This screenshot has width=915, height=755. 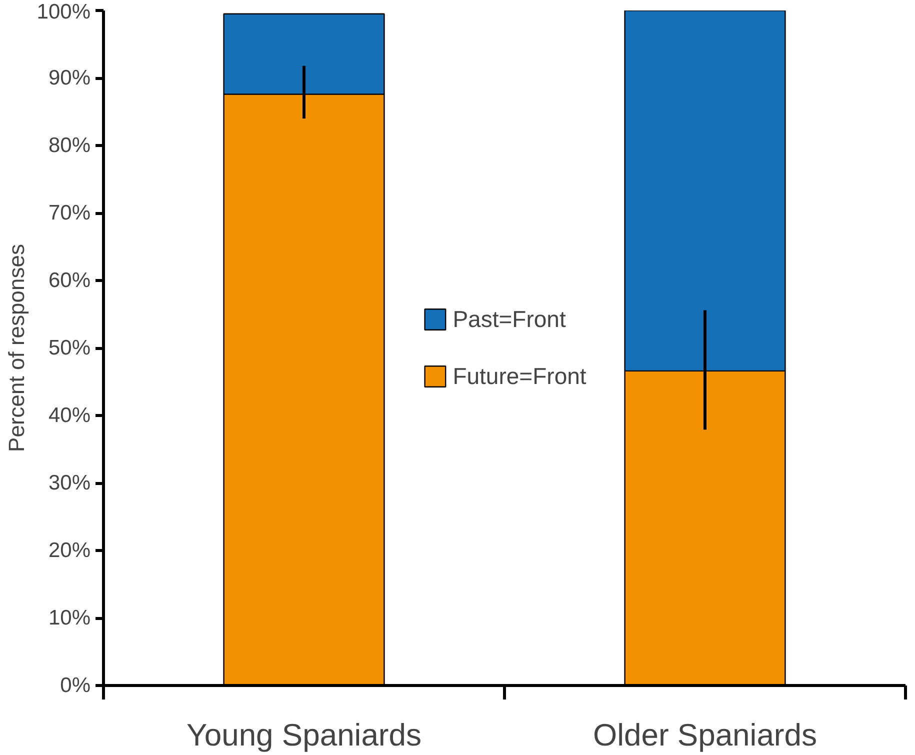 I want to click on y-tick-label: 40%, so click(x=69, y=415).